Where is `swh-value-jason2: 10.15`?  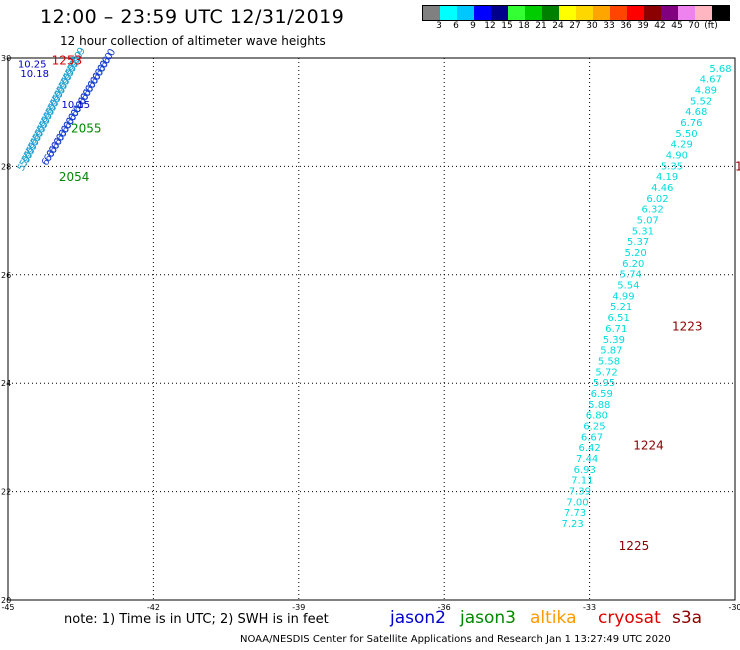 swh-value-jason2: 10.15 is located at coordinates (76, 105).